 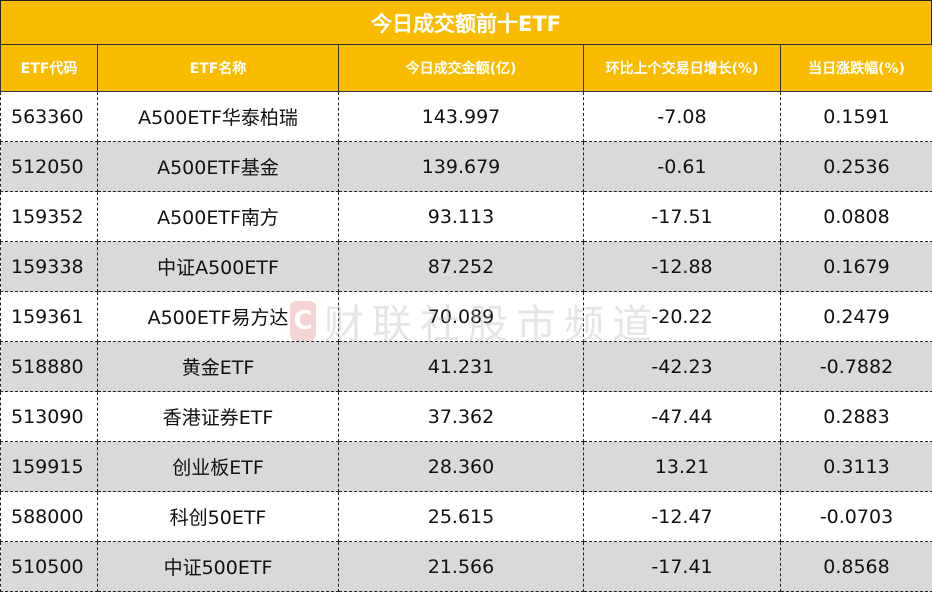 What do you see at coordinates (682, 567) in the screenshot?
I see `cell-growth: -17.41` at bounding box center [682, 567].